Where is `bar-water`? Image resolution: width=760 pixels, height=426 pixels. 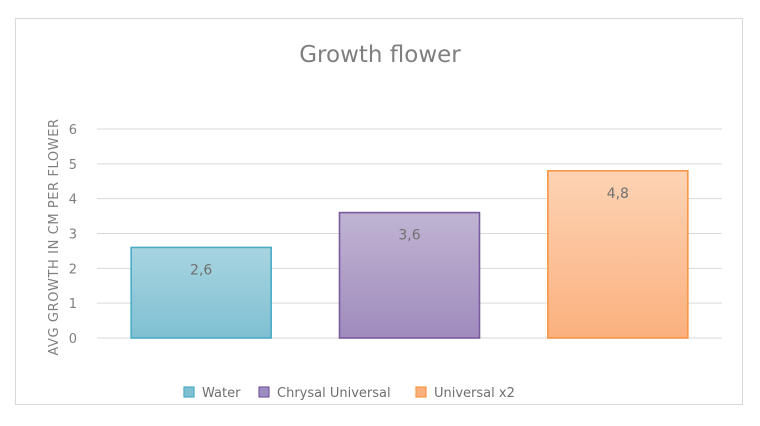 bar-water is located at coordinates (201, 292).